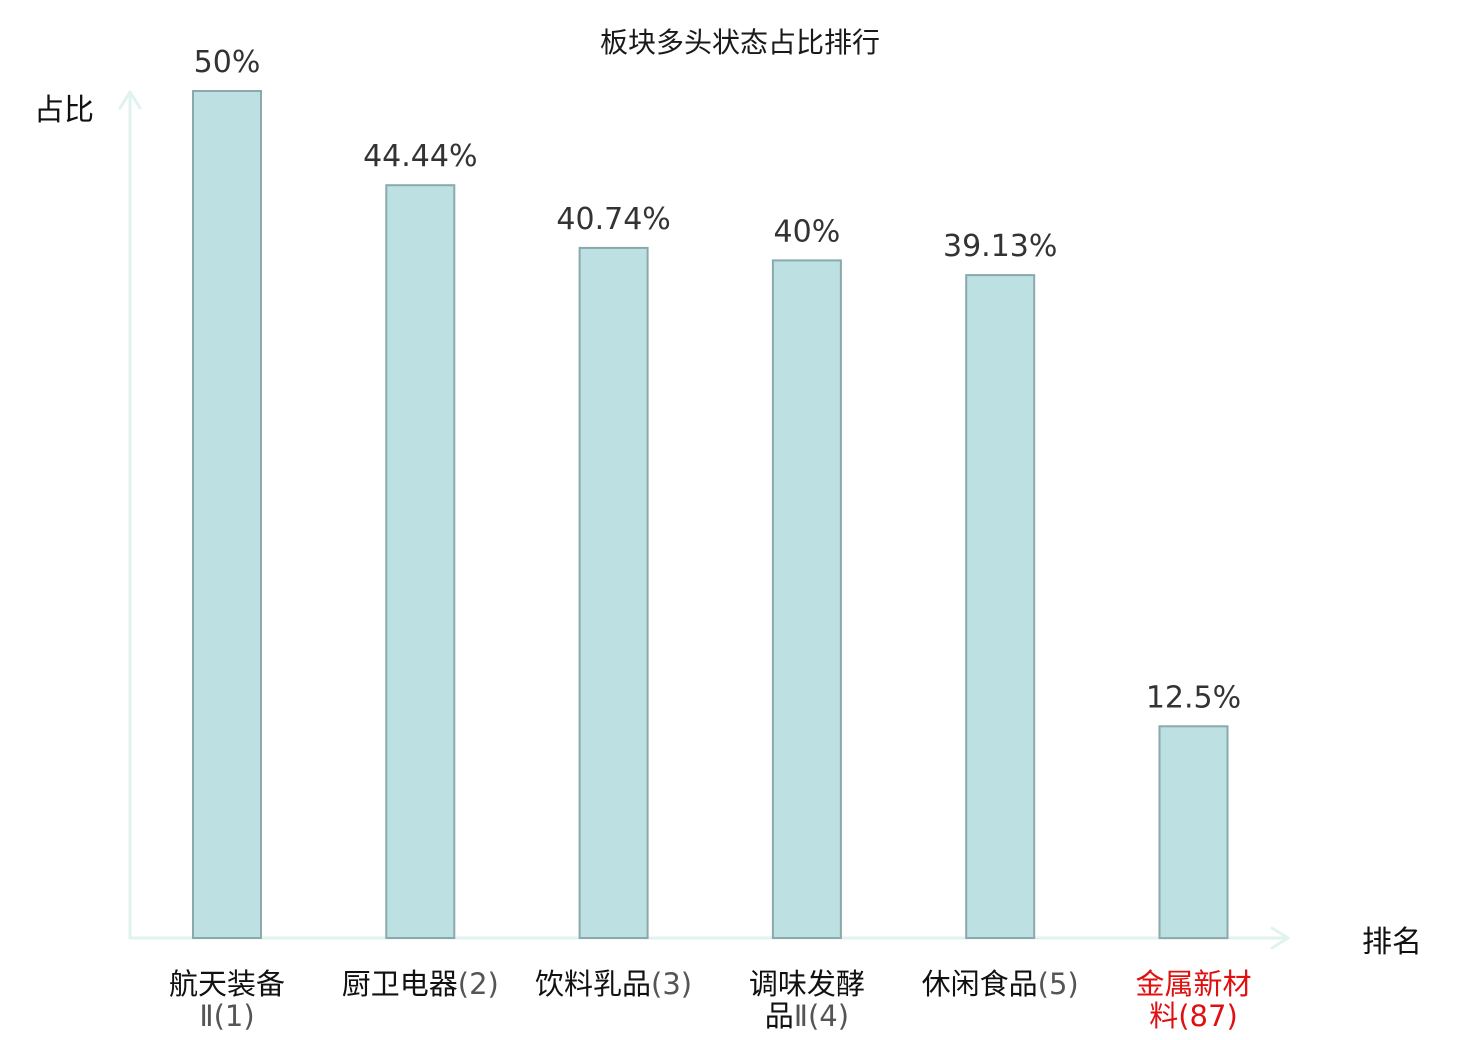 This screenshot has width=1480, height=1040. I want to click on value-label-2: 44.44%, so click(420, 156).